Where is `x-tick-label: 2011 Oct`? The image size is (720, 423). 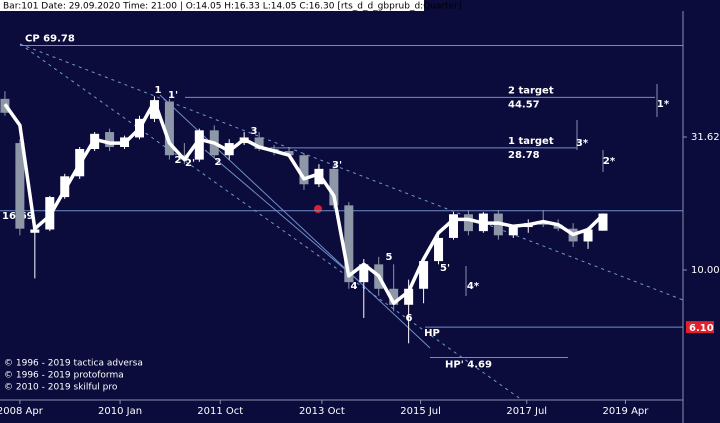
x-tick-label: 2011 Oct is located at coordinates (220, 411).